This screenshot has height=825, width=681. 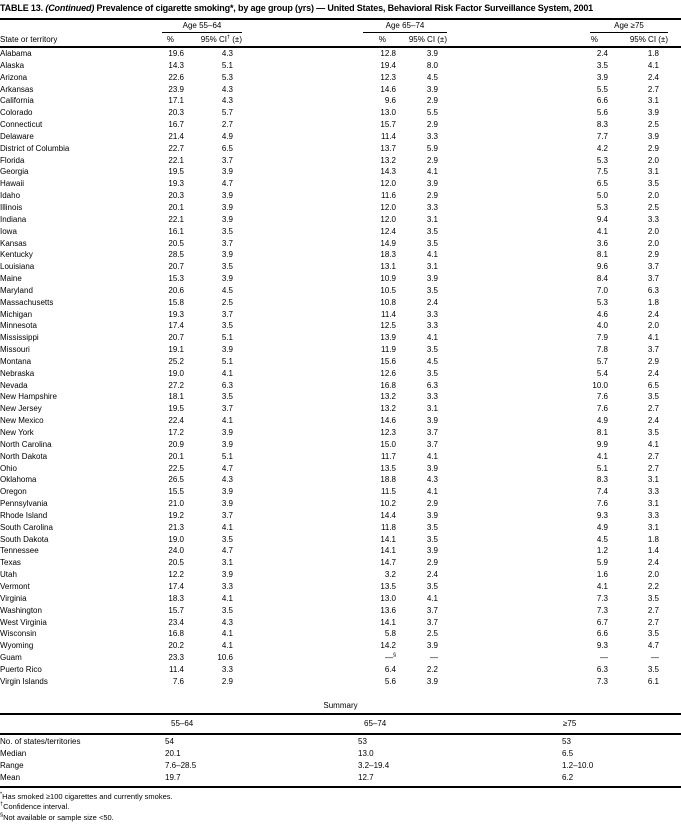 I want to click on pct-55-64: 7.6, so click(x=178, y=681).